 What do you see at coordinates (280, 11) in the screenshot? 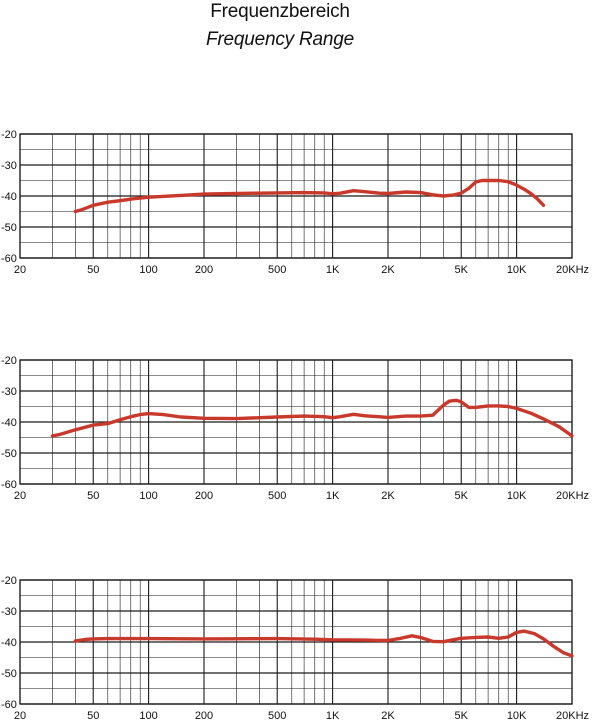
I see `title-german: Frequenzbereich` at bounding box center [280, 11].